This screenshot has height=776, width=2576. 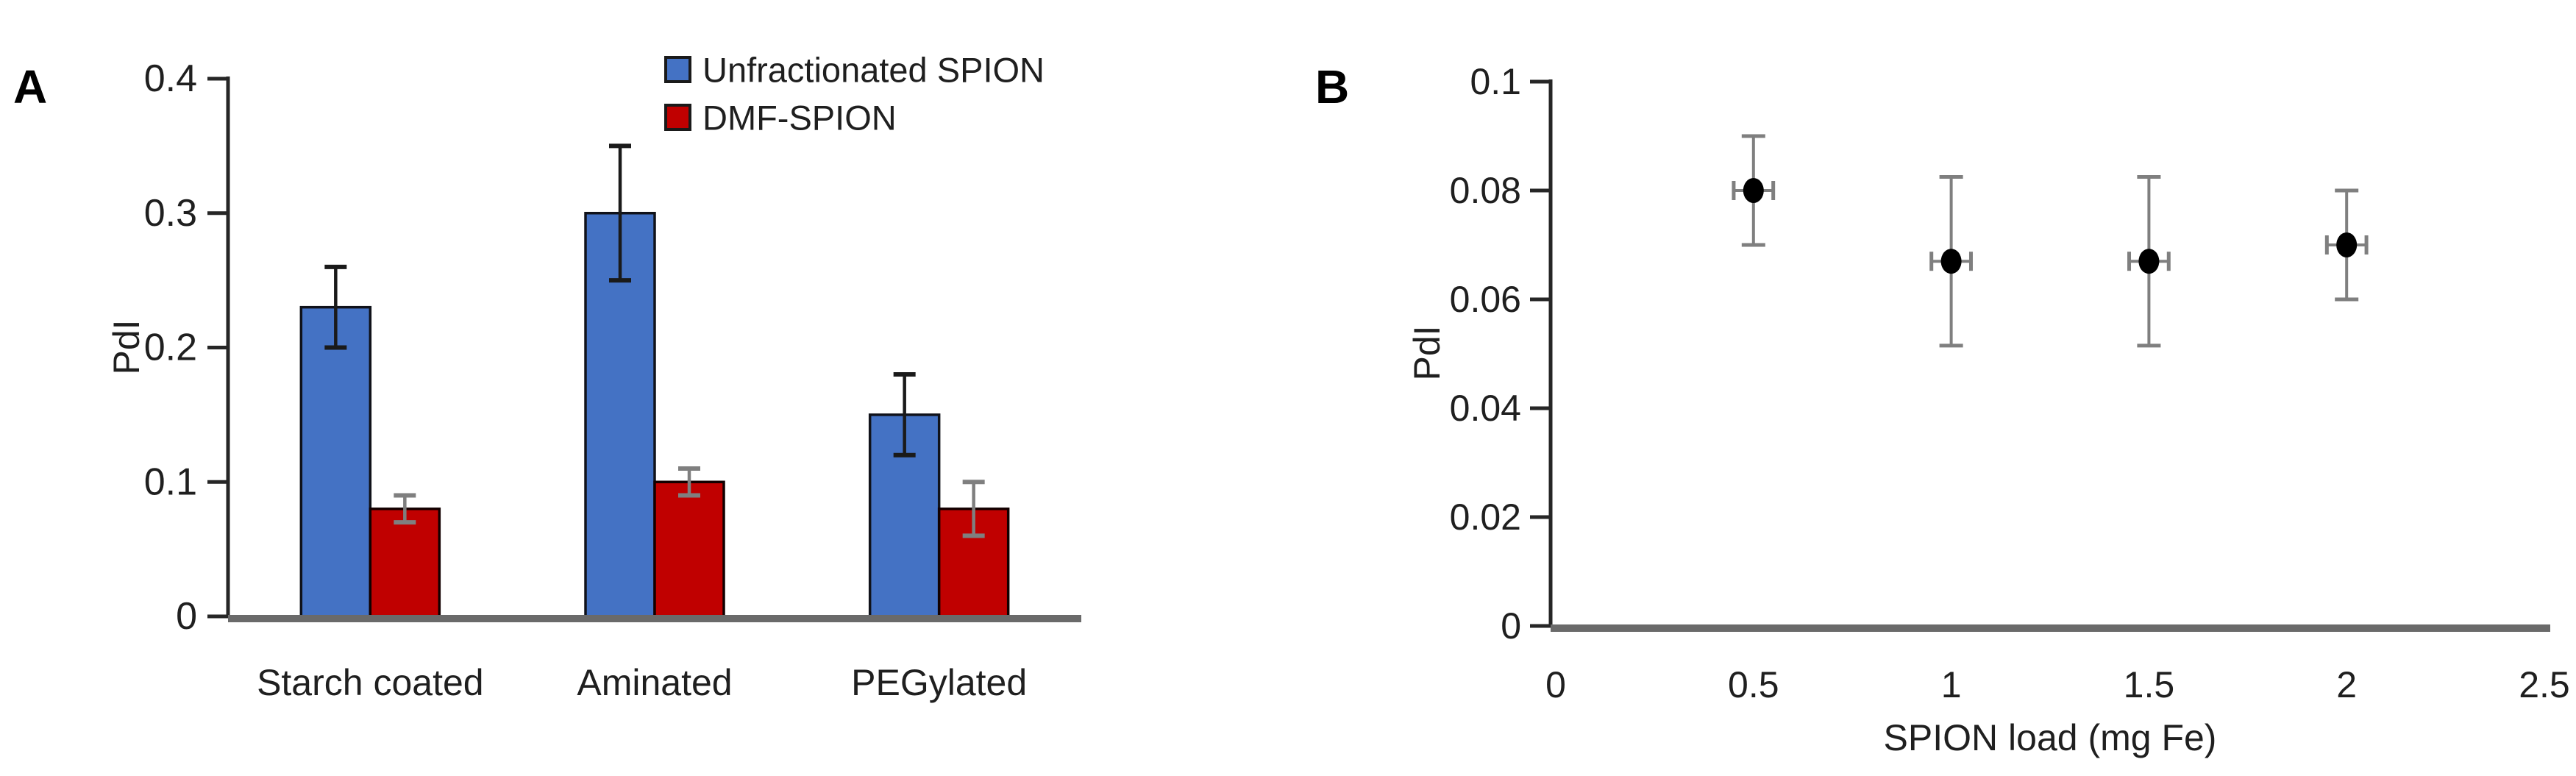 What do you see at coordinates (170, 214) in the screenshot?
I see `y-tick-label: 0.3` at bounding box center [170, 214].